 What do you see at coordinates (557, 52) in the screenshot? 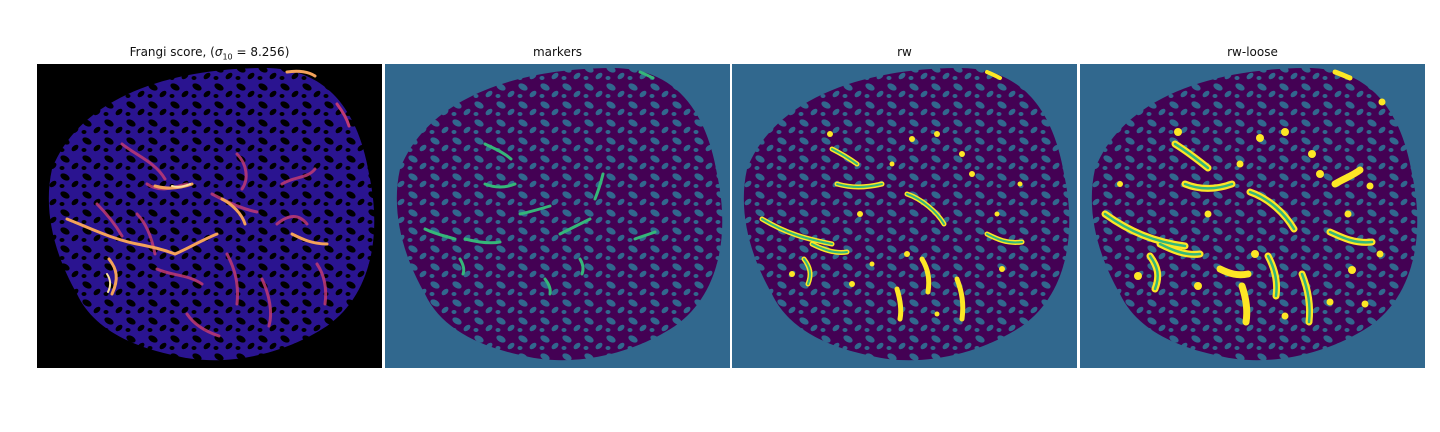
I see `markers-panel-title: markers` at bounding box center [557, 52].